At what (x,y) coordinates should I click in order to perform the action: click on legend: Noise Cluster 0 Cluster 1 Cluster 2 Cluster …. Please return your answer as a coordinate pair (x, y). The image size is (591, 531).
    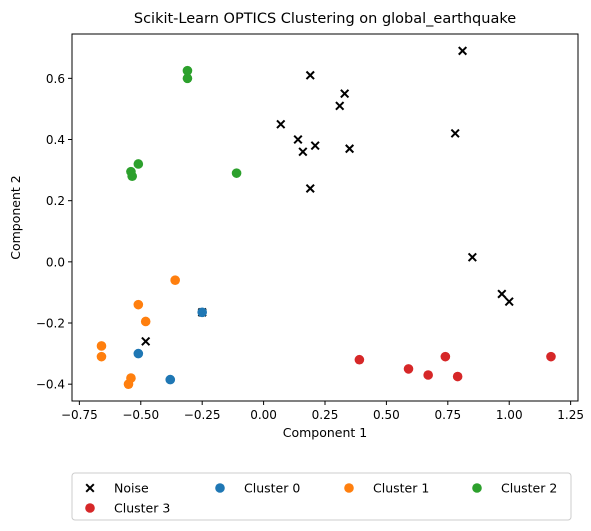
    Looking at the image, I should click on (321, 496).